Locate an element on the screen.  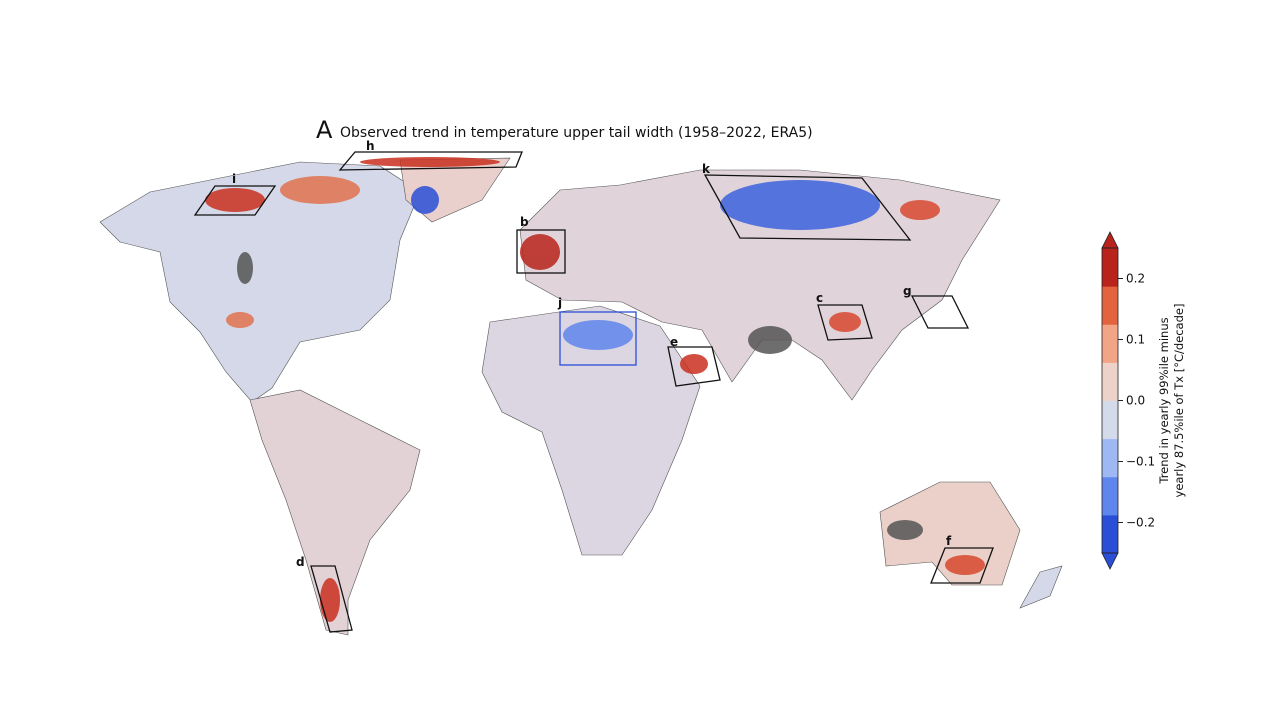
panel-label: A is located at coordinates (324, 130).